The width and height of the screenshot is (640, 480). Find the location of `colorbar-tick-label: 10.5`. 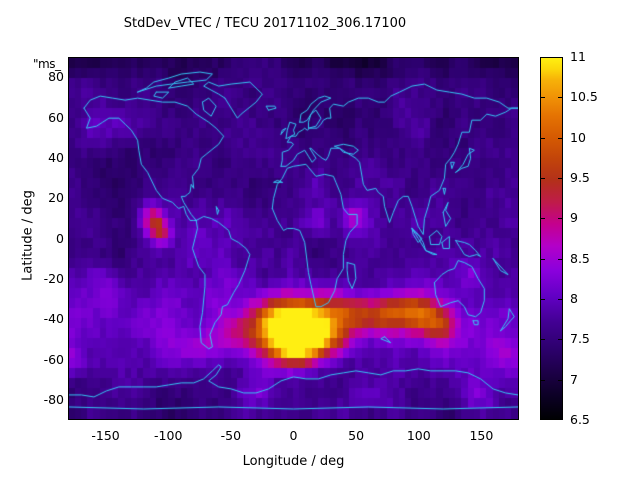

colorbar-tick-label: 10.5 is located at coordinates (584, 97).